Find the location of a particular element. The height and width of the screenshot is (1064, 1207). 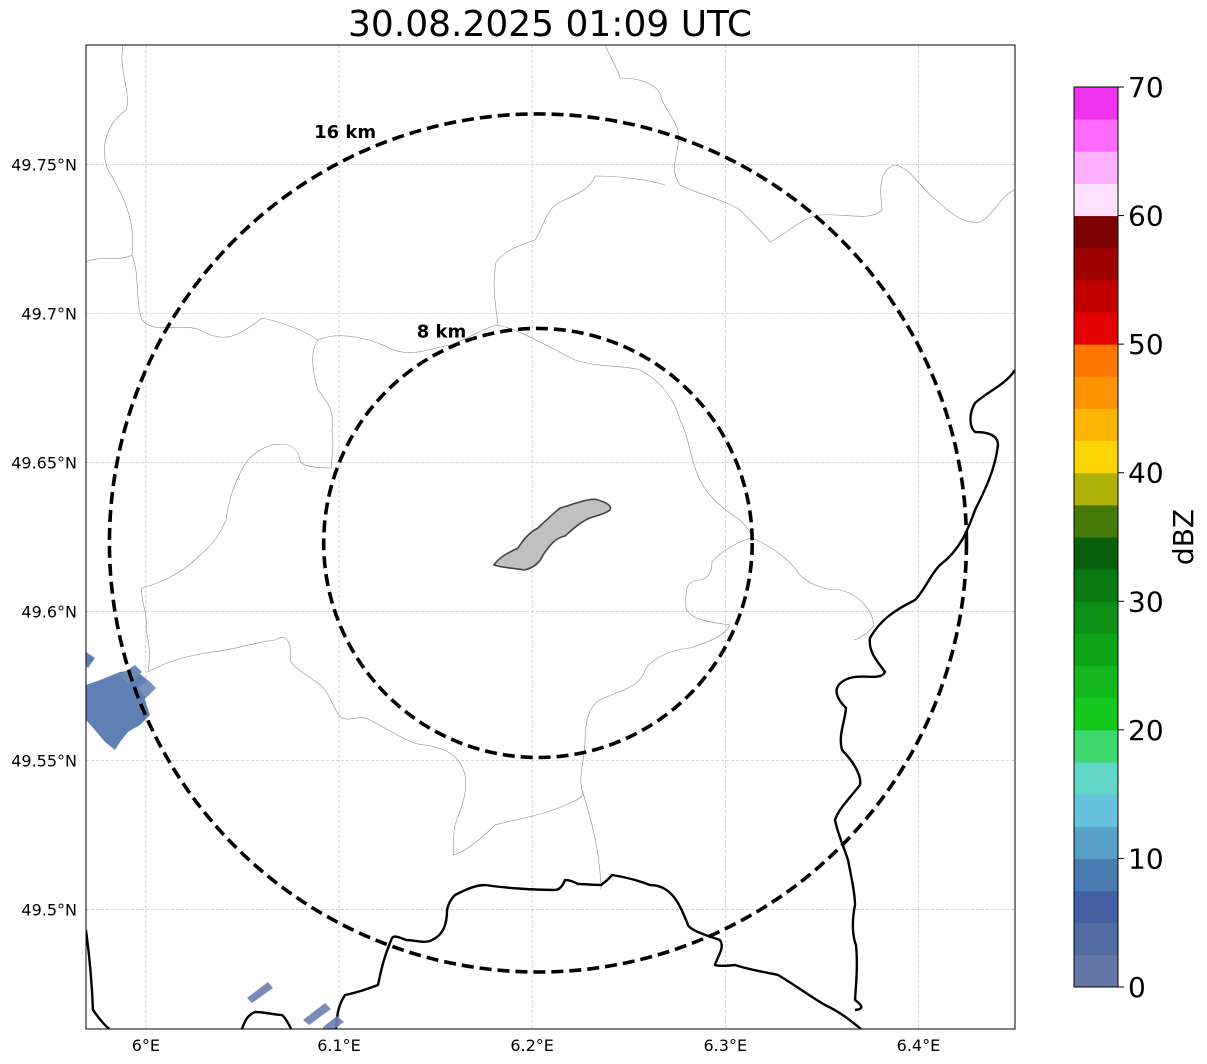

lat-tick-label: 49.75°N is located at coordinates (44, 164).